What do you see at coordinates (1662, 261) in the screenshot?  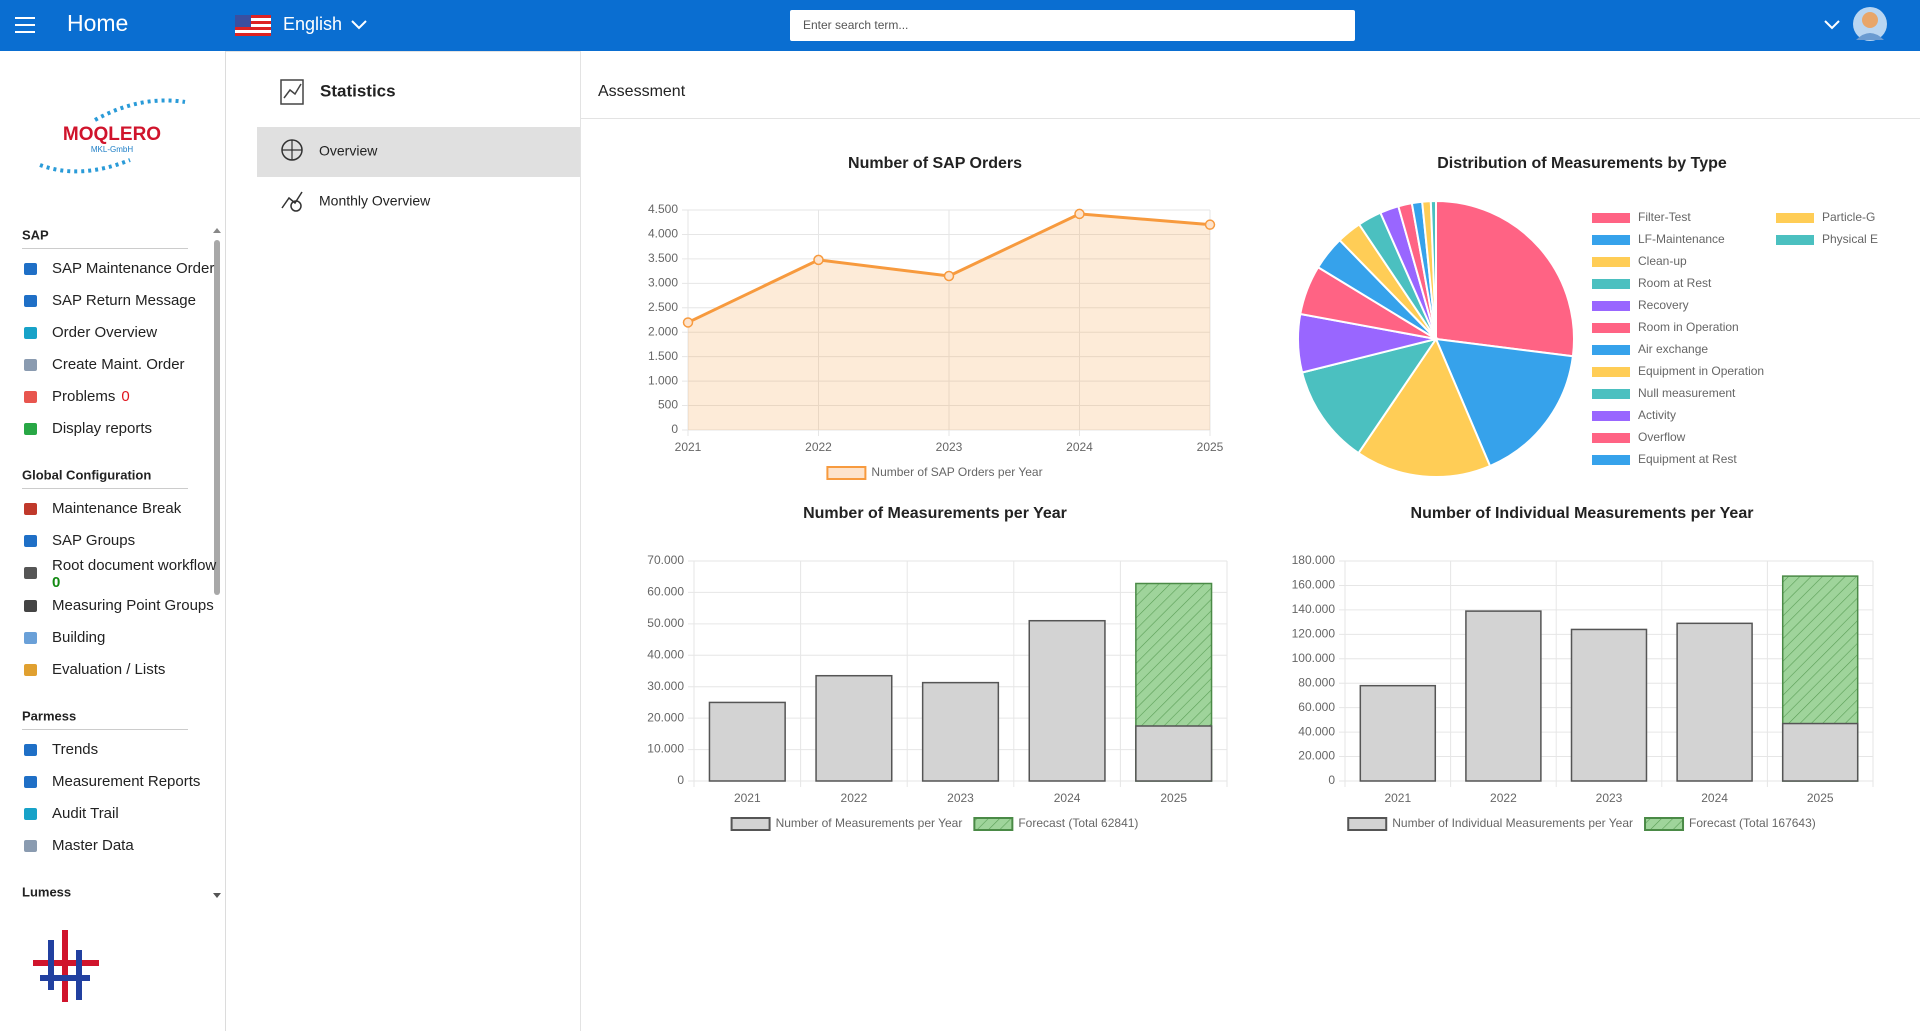 I see `legend-label: Clean-up` at bounding box center [1662, 261].